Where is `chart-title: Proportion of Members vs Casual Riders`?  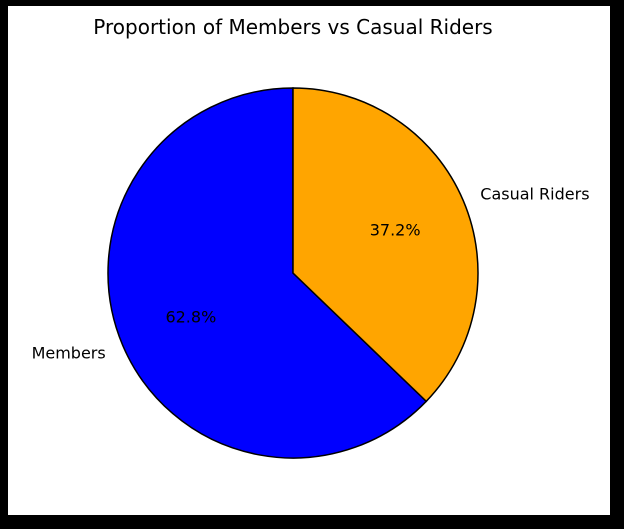
chart-title: Proportion of Members vs Casual Riders is located at coordinates (292, 27).